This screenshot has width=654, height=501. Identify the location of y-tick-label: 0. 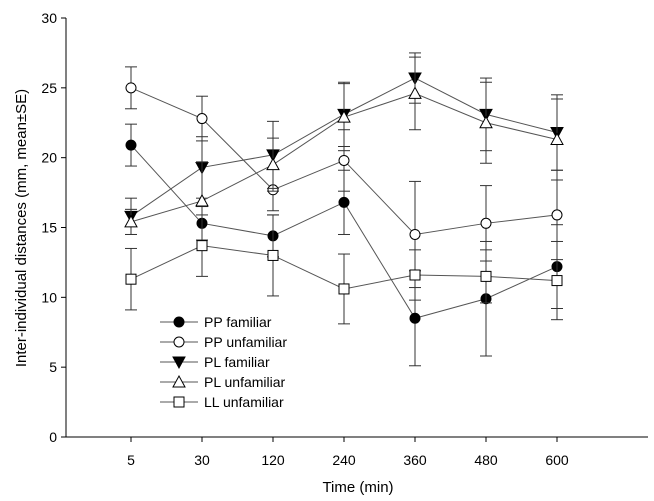
(53, 437).